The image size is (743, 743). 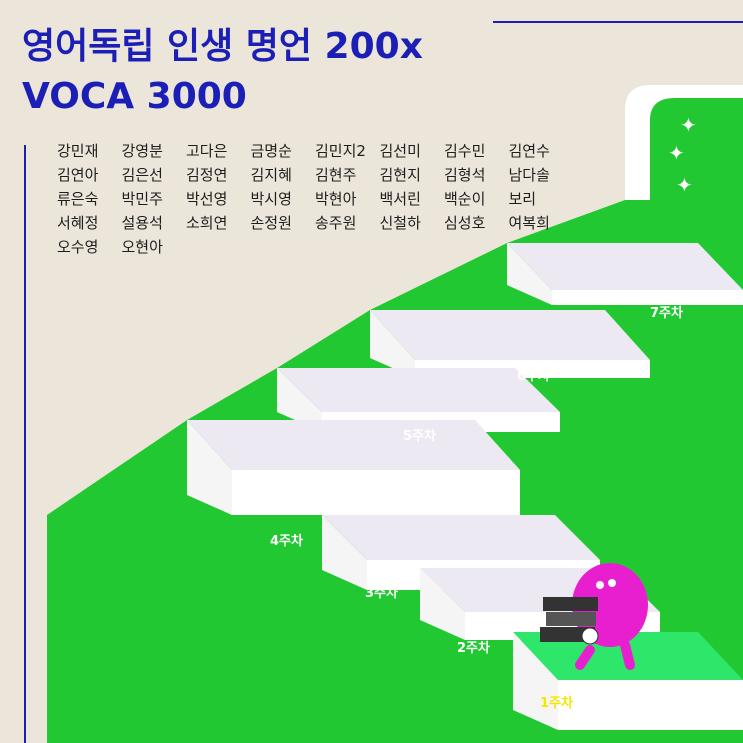 What do you see at coordinates (271, 175) in the screenshot?
I see `member-name: 김지혜` at bounding box center [271, 175].